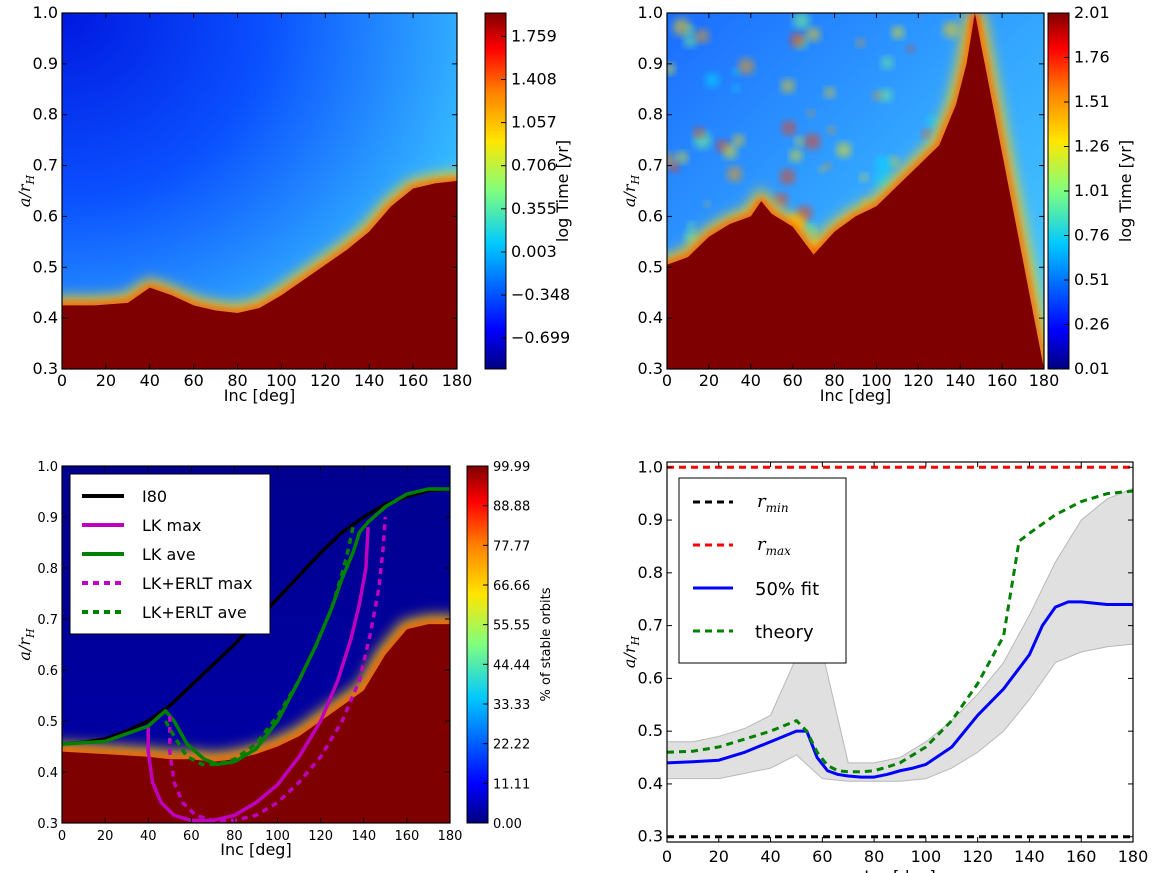 This screenshot has width=1153, height=873. I want to click on colorbar-tick-label: 33.33, so click(511, 705).